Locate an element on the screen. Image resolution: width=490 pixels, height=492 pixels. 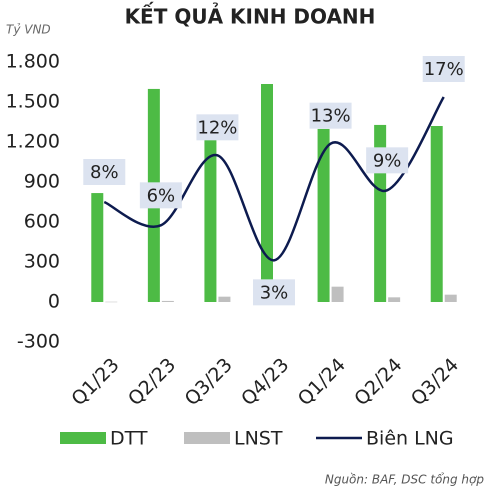
y-tick-label: 300 is located at coordinates (42, 262).